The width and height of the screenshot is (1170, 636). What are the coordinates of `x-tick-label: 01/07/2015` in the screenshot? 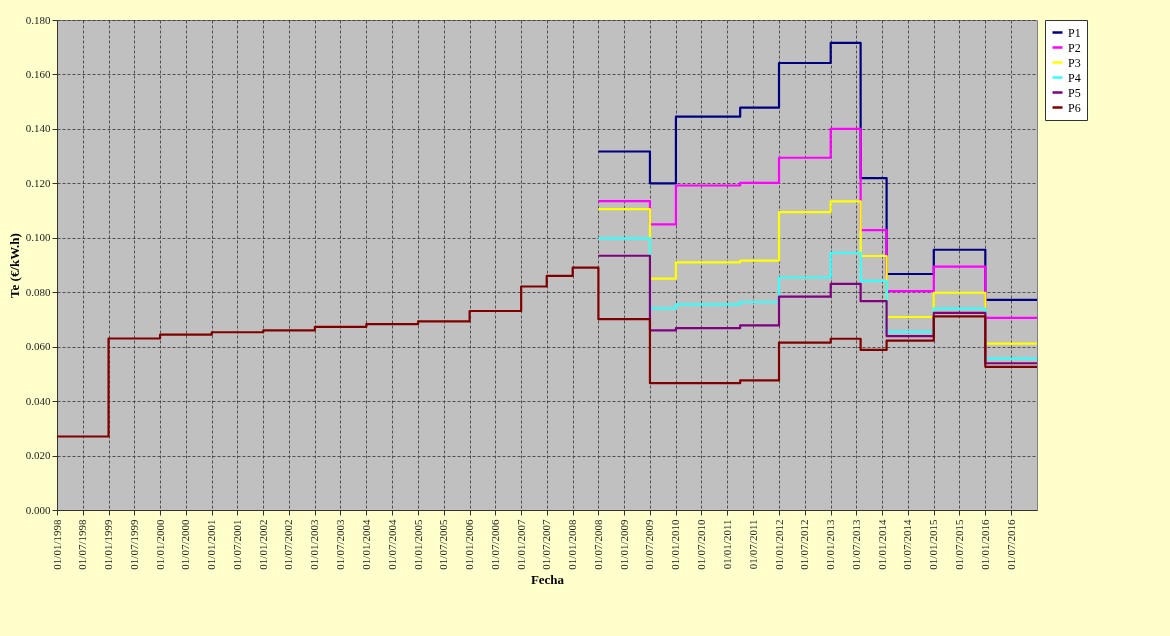 It's located at (958, 544).